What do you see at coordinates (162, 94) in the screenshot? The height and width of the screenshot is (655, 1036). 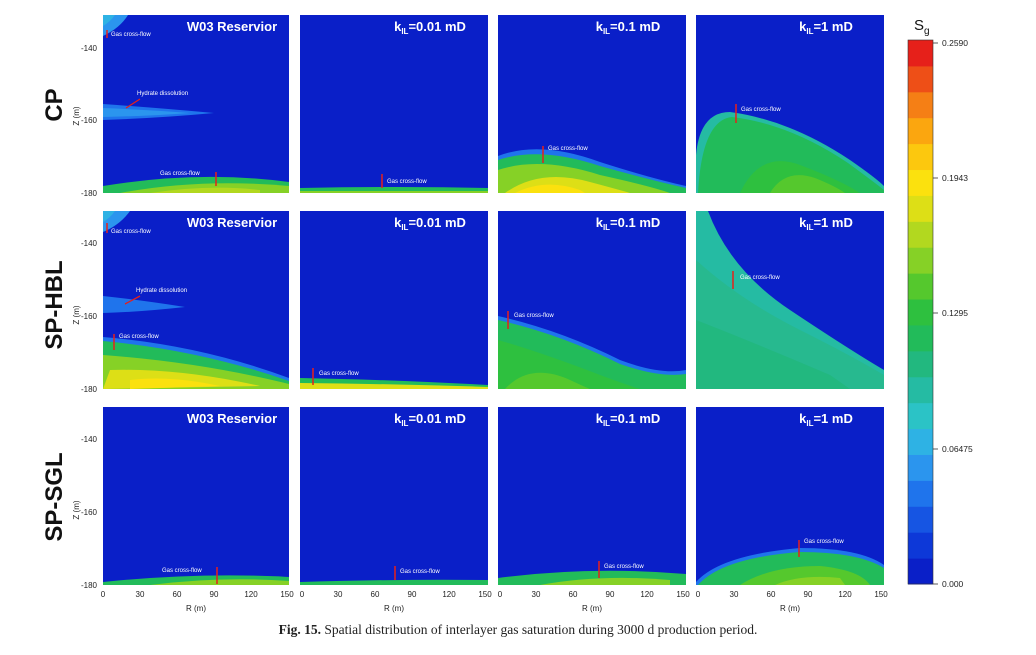 I see `annotation-hydrate-dissolution: Hydrate dissolution` at bounding box center [162, 94].